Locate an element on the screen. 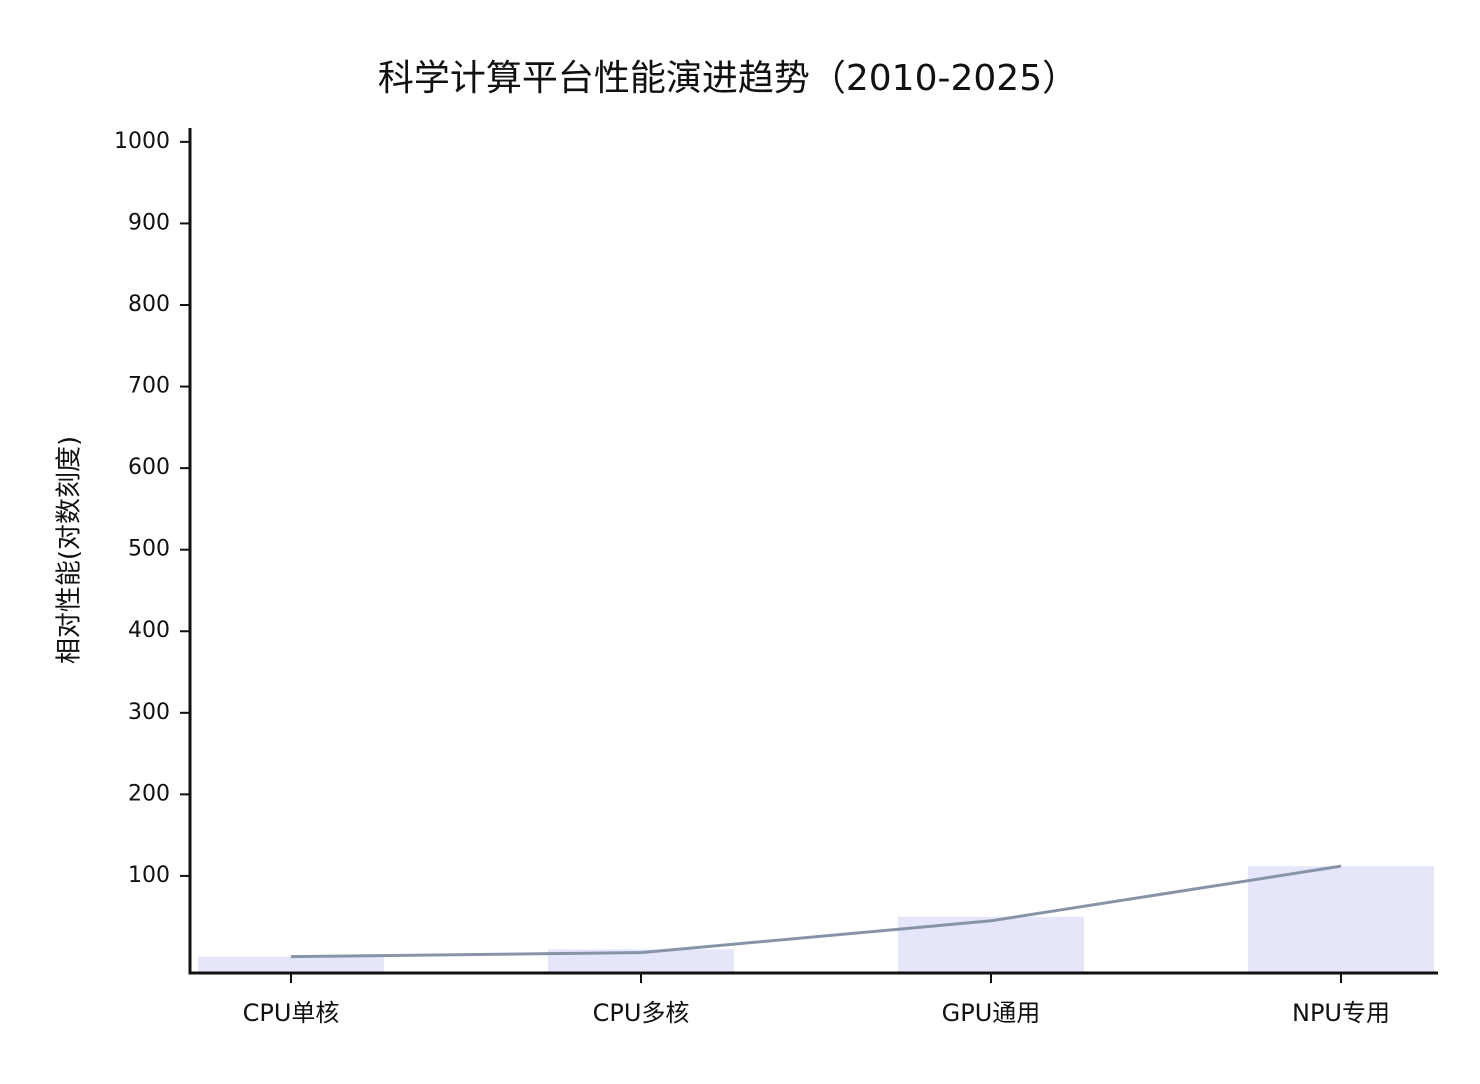 The image size is (1480, 1084). y-tick-label: 900 is located at coordinates (149, 222).